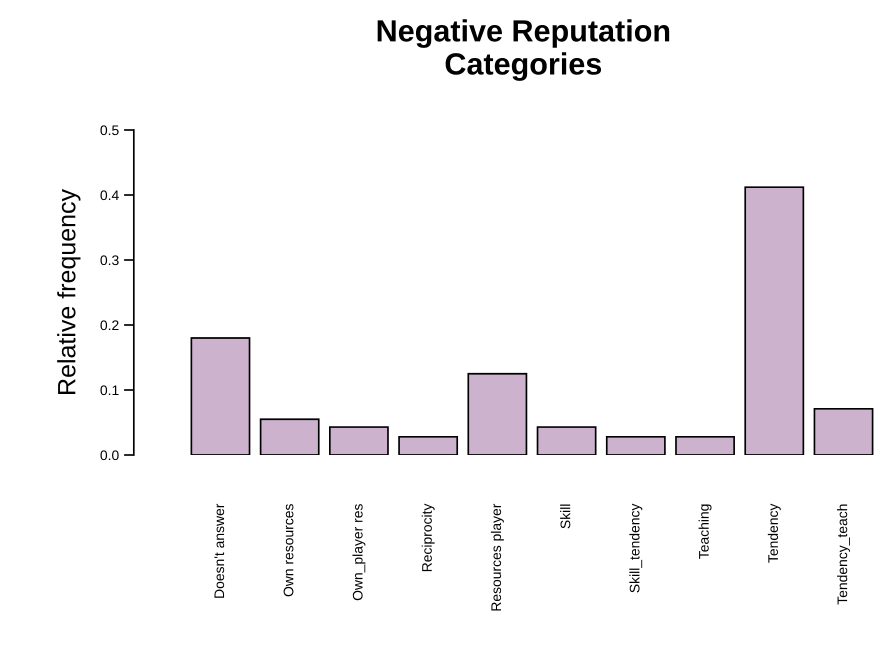 The height and width of the screenshot is (650, 887). Describe the element at coordinates (219, 551) in the screenshot. I see `x-tick-label: Doesn't answer` at that location.